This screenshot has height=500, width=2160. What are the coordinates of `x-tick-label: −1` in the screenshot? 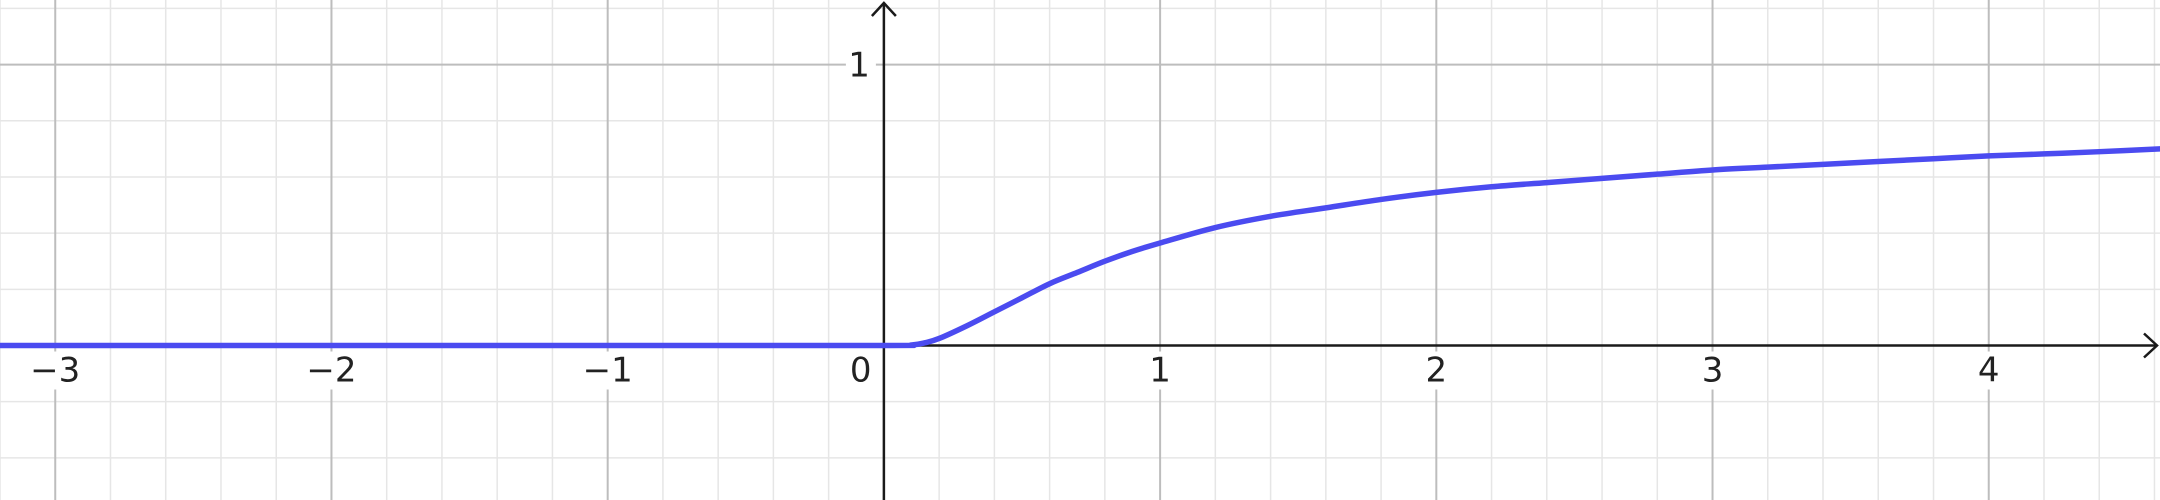 It's located at (608, 371).